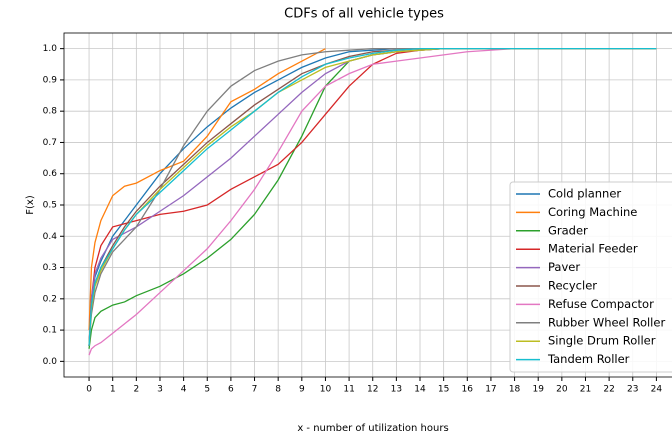 This screenshot has width=672, height=433. What do you see at coordinates (326, 390) in the screenshot?
I see `x-tick-label: 10` at bounding box center [326, 390].